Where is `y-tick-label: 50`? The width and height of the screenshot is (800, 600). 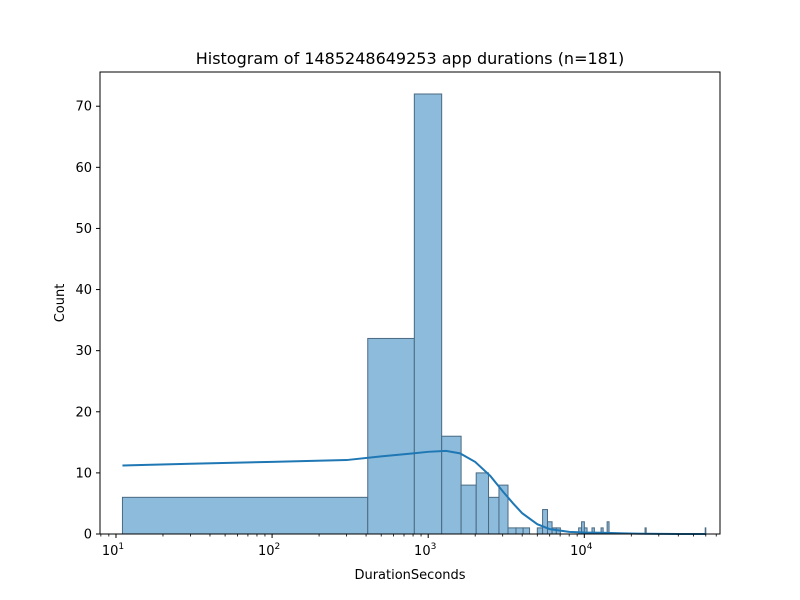 y-tick-label: 50 is located at coordinates (83, 229).